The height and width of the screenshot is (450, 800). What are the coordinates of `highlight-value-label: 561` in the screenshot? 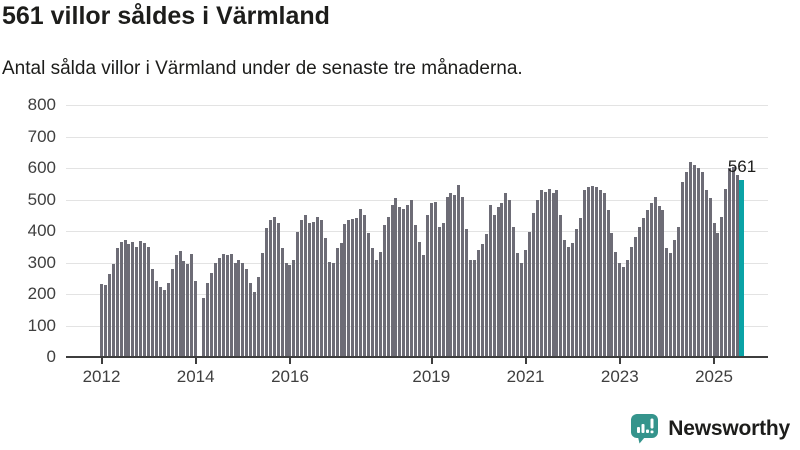 It's located at (742, 166).